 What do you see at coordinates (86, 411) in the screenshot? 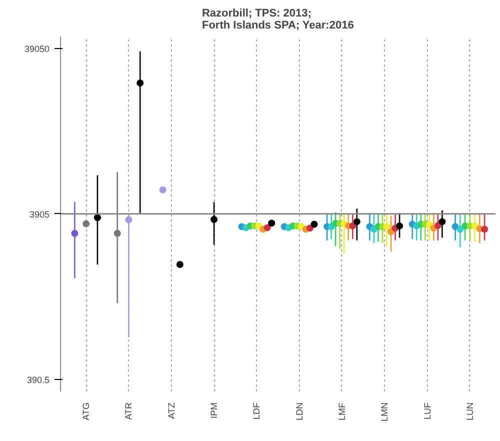
I see `x-tick-label: ATG` at bounding box center [86, 411].